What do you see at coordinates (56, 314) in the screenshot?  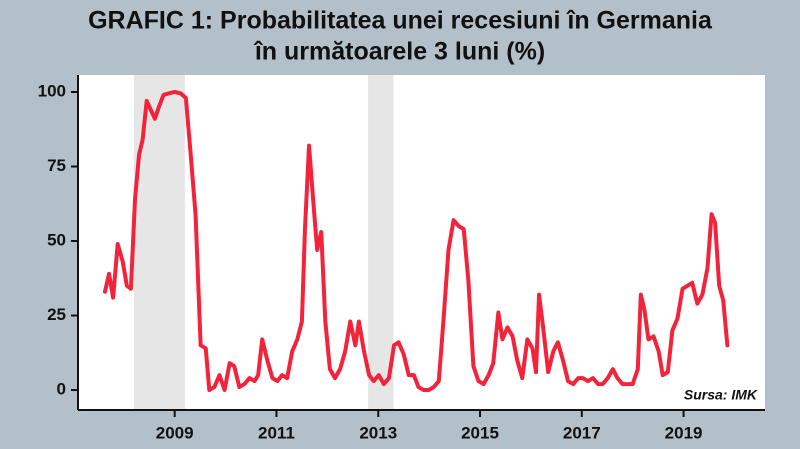 I see `y-tick-label: 25` at bounding box center [56, 314].